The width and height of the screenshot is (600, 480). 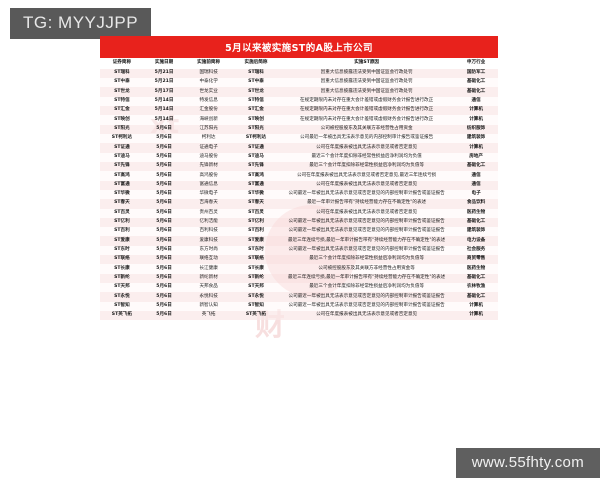 I want to click on table-title: 5月以来被实施ST的A股上市公司, so click(x=299, y=47).